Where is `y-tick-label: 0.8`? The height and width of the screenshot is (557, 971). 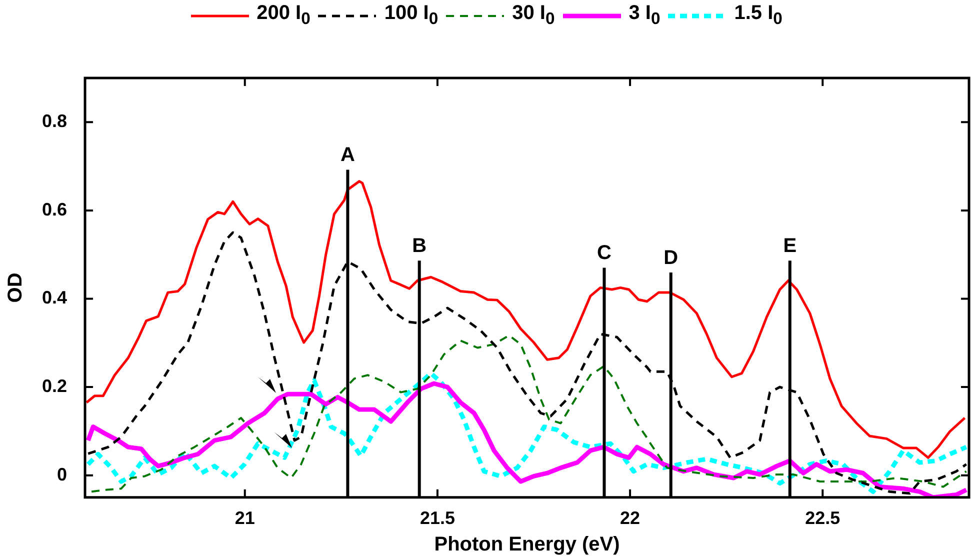 y-tick-label: 0.8 is located at coordinates (55, 121).